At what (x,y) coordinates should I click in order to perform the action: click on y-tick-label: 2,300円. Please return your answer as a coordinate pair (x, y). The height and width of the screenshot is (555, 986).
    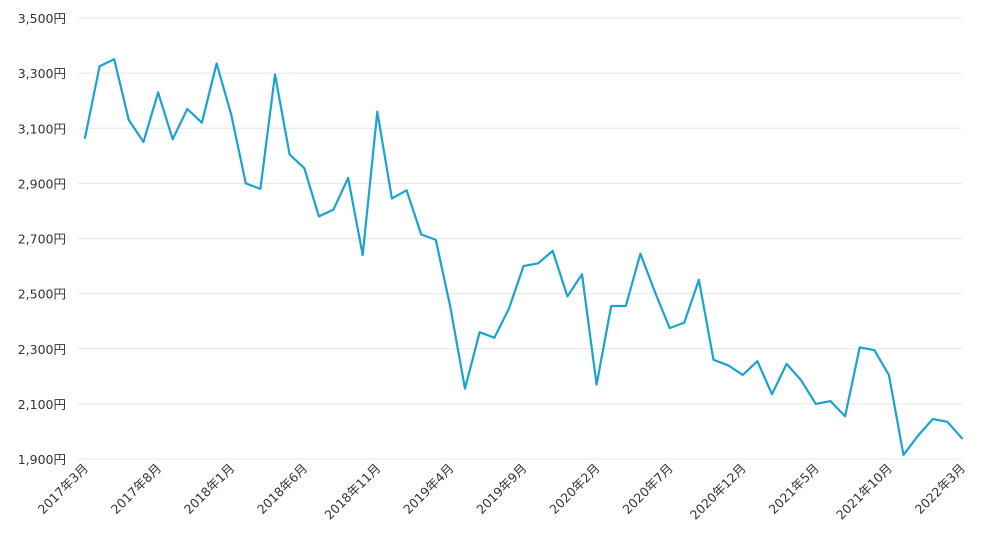
    Looking at the image, I should click on (42, 349).